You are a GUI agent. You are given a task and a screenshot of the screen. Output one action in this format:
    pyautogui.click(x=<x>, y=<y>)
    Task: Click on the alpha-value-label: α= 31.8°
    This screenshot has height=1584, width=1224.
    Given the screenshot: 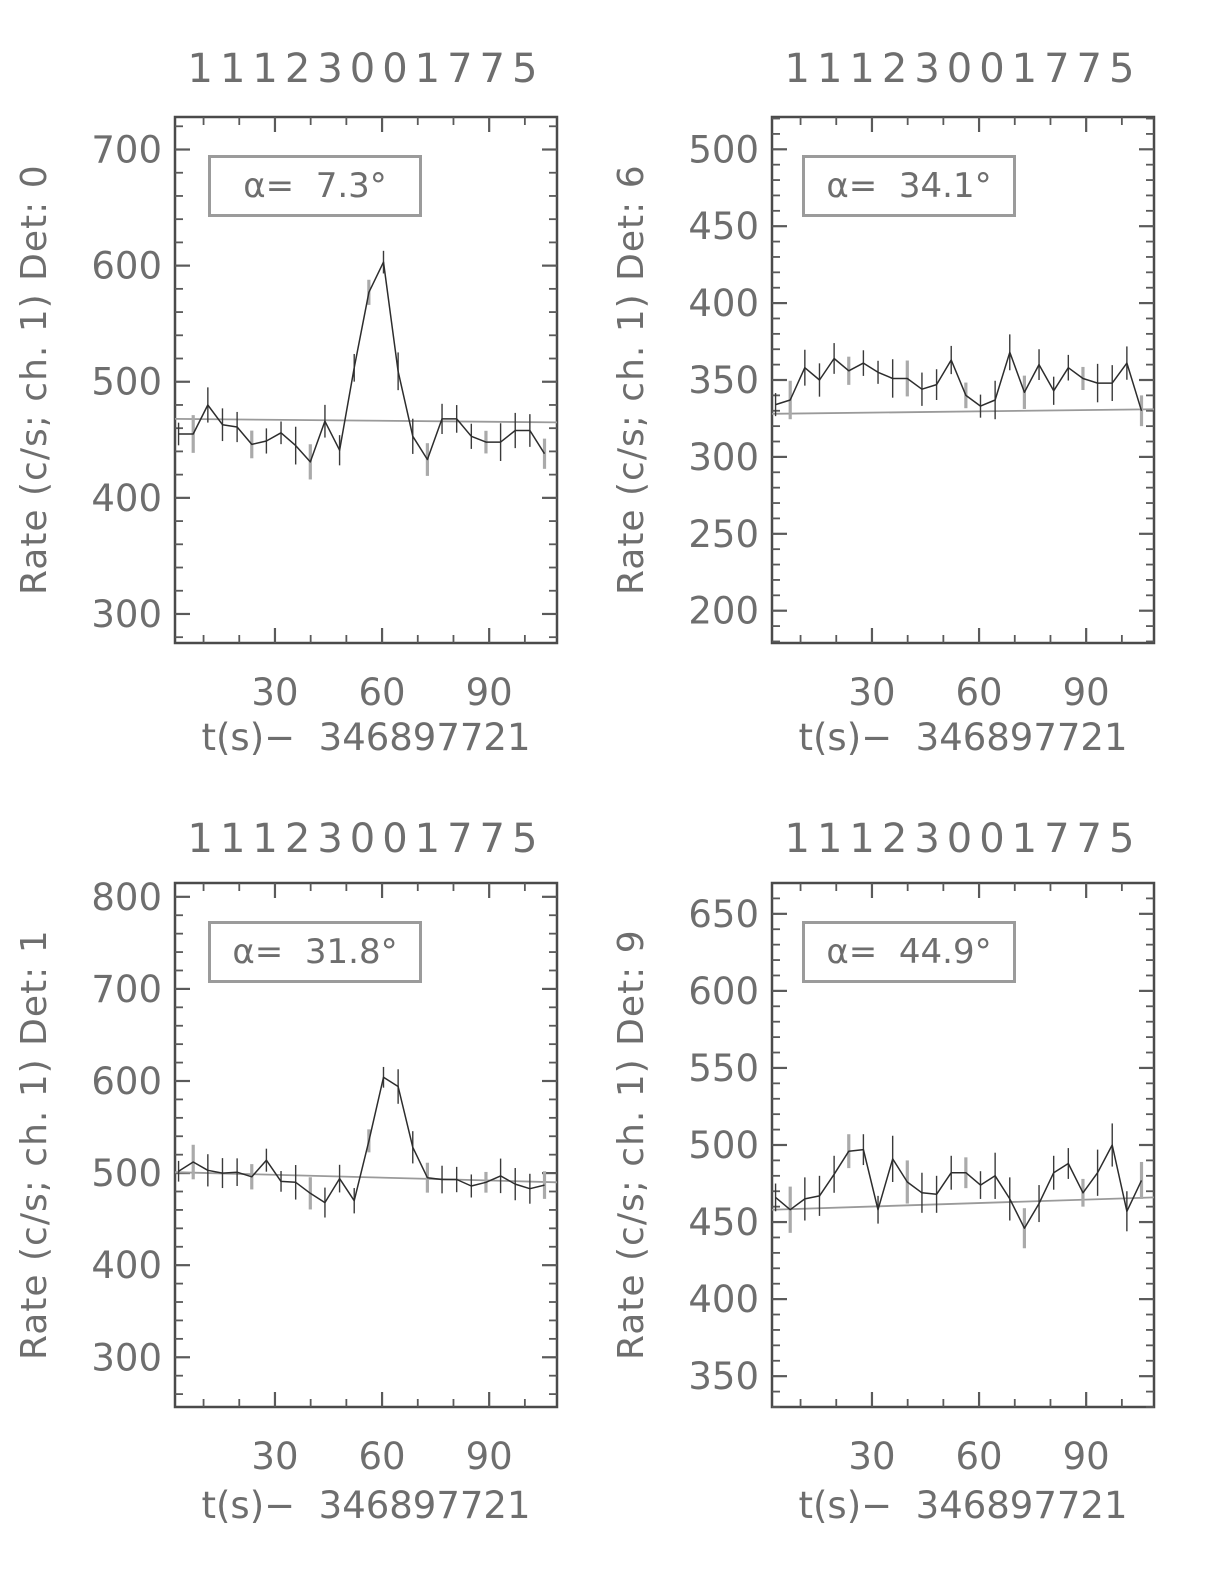 What is the action you would take?
    pyautogui.click(x=315, y=952)
    